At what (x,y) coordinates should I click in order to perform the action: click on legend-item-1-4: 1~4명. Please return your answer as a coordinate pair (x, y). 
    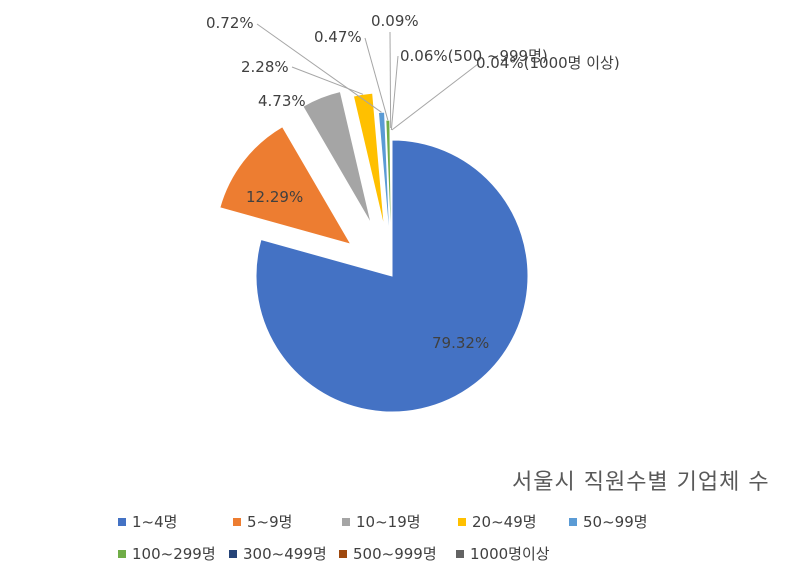
    Looking at the image, I should click on (147, 521).